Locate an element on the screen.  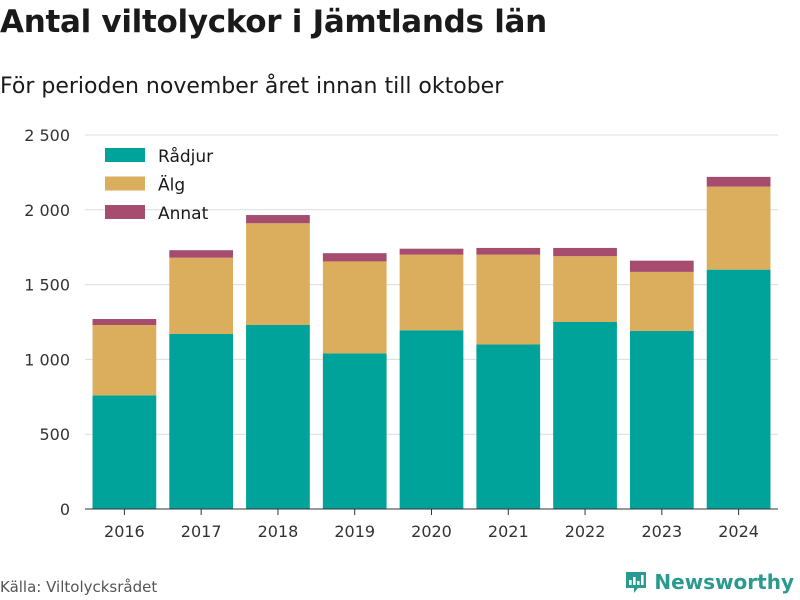
bar-älg-2023 is located at coordinates (661, 301).